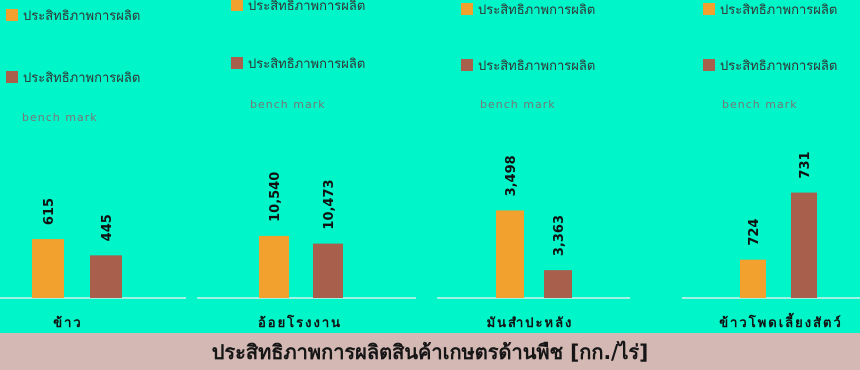 The height and width of the screenshot is (370, 860). Describe the element at coordinates (781, 321) in the screenshot. I see `category-label: ข้าวโพดเลี้ยงสัตว์` at that location.